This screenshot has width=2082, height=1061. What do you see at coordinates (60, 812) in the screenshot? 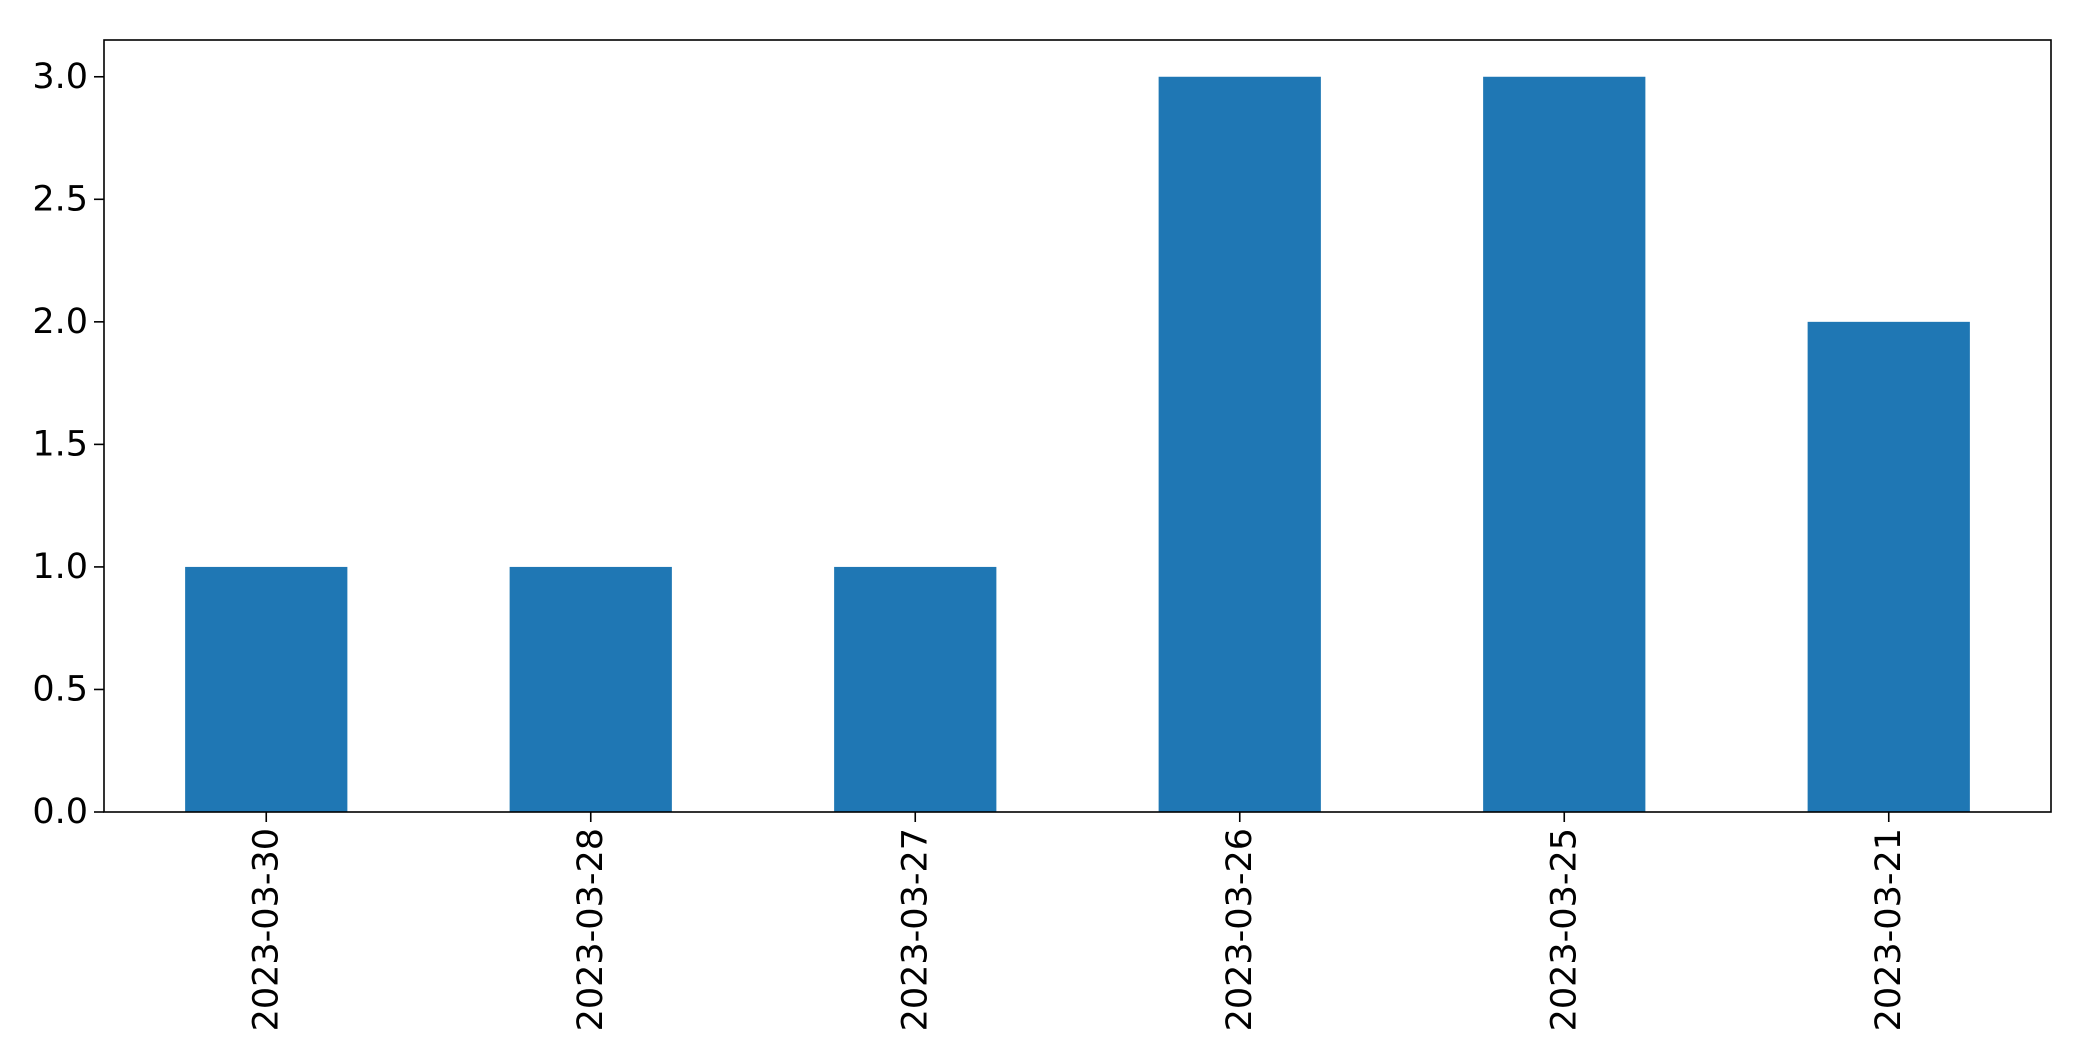
I see `y-tick-label: 0.0` at bounding box center [60, 812].